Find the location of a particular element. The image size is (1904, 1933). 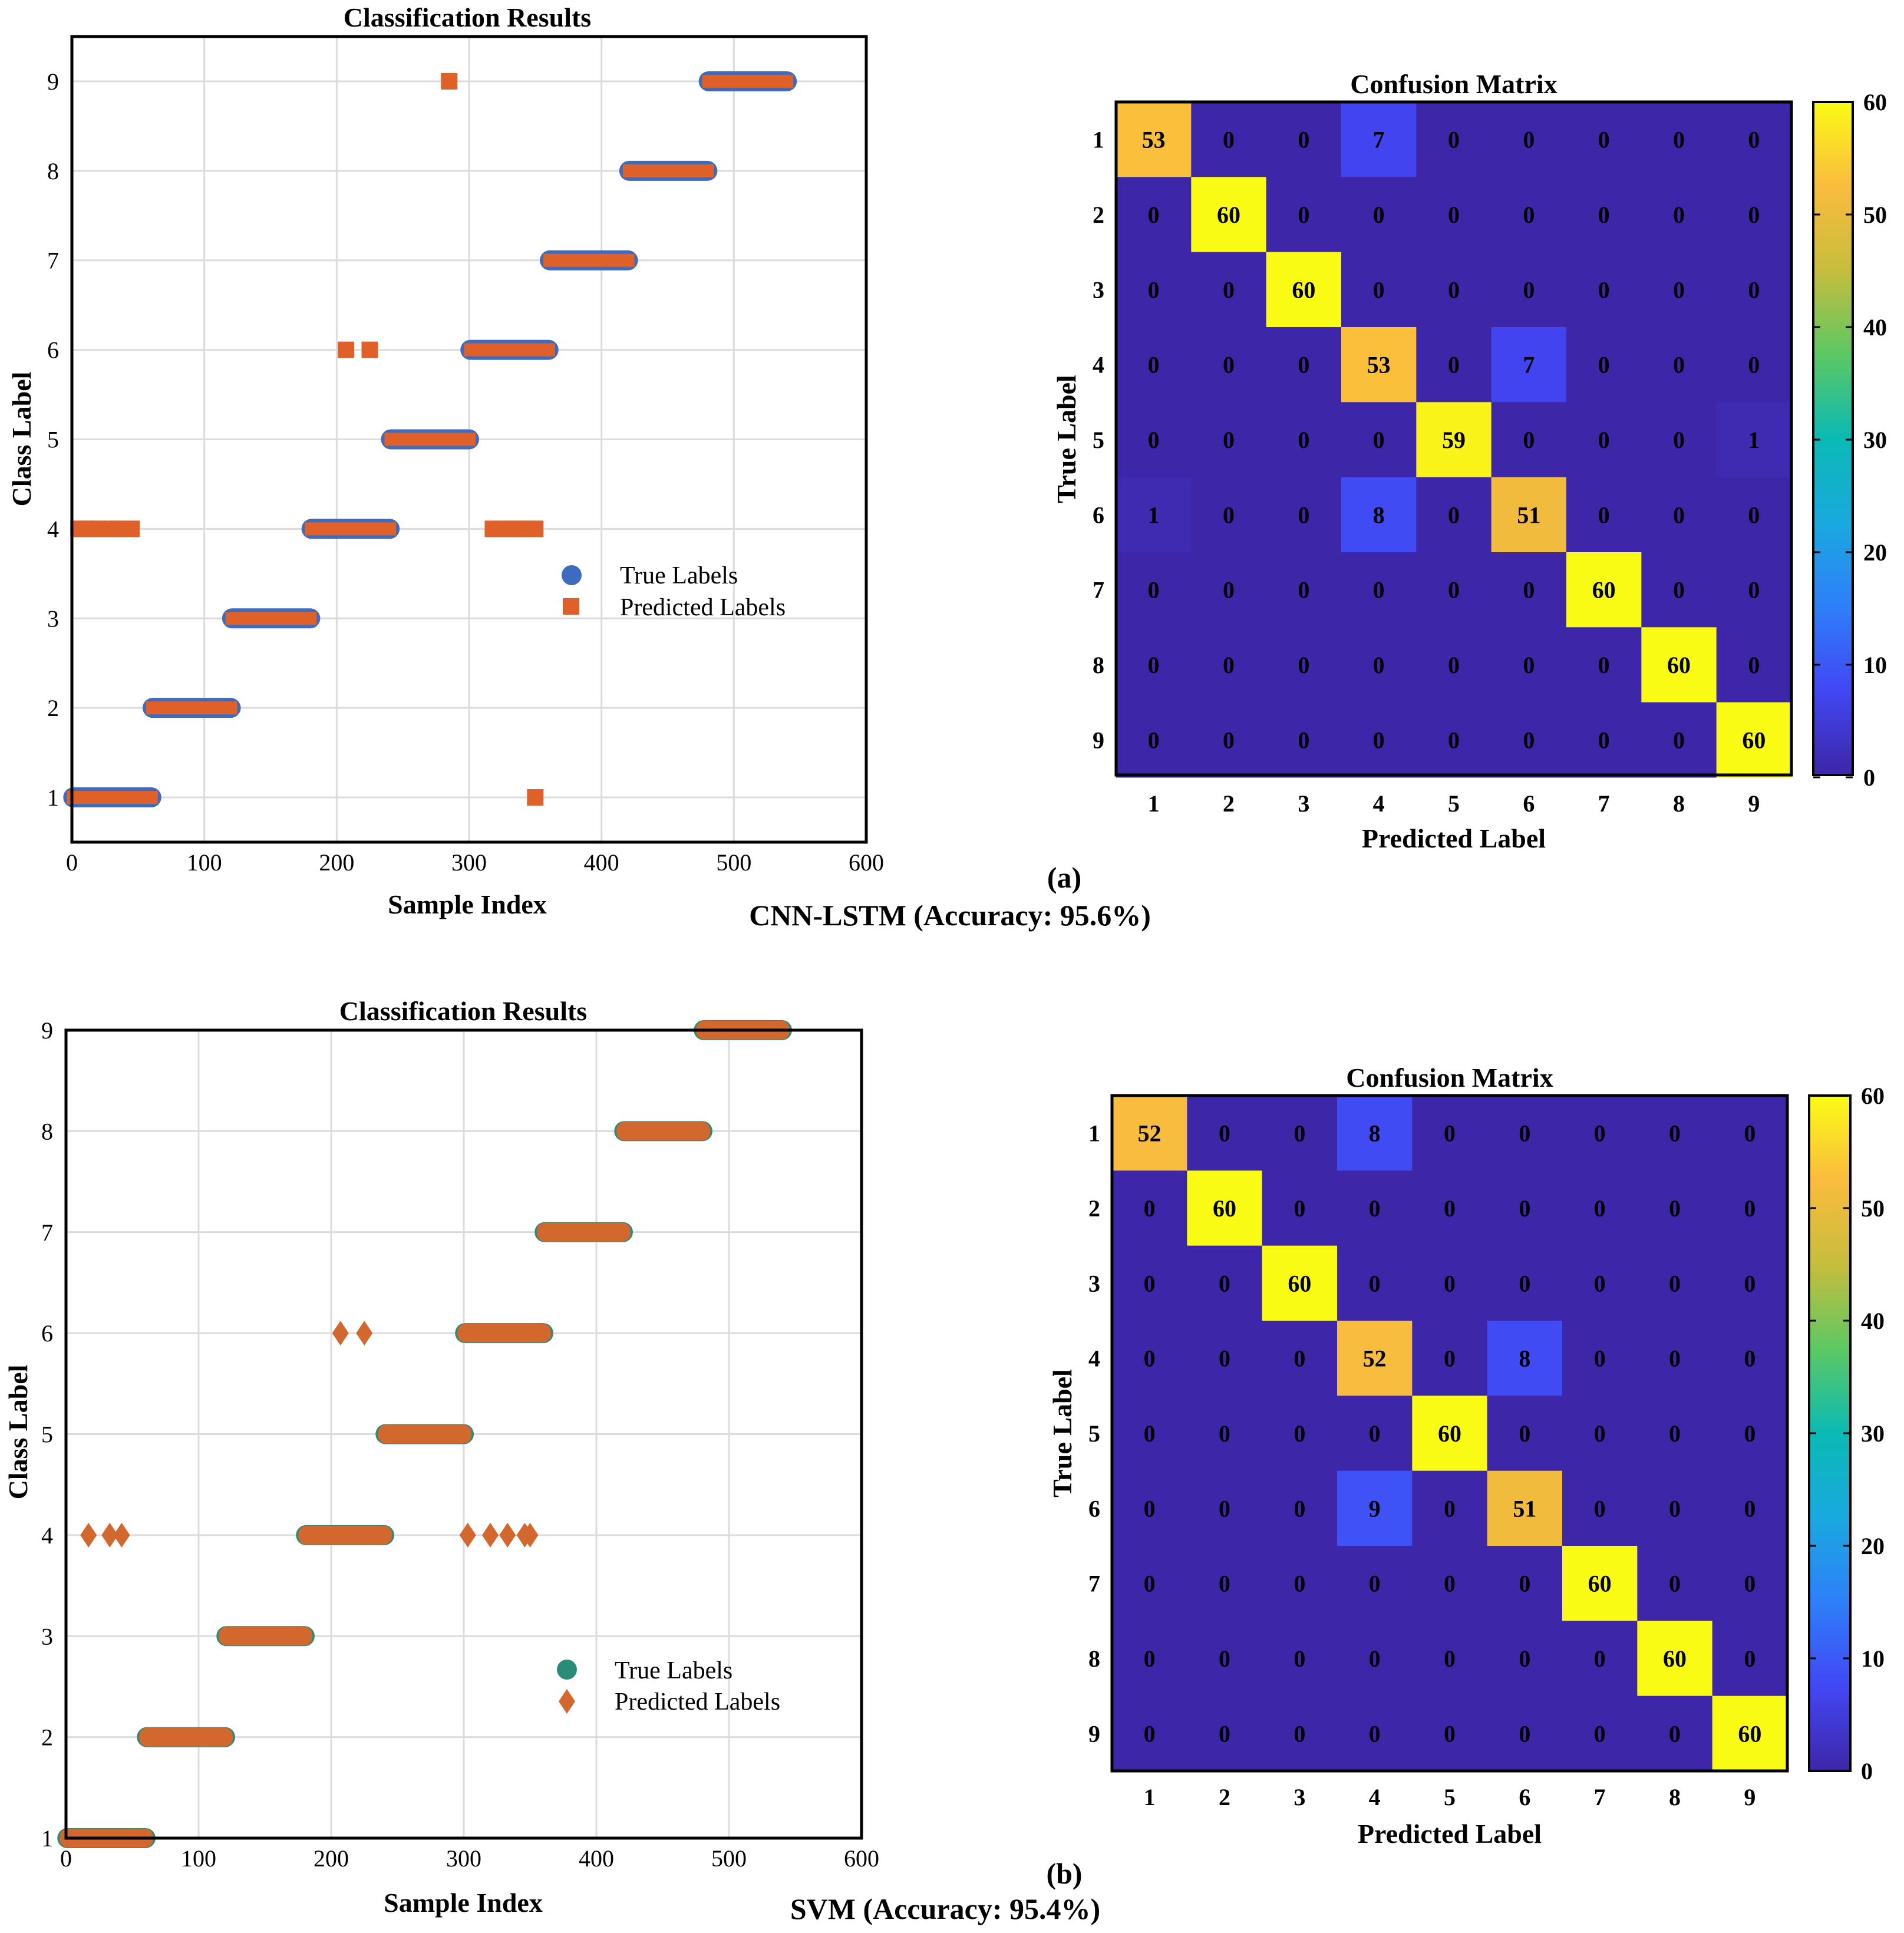

panel-a-misclassified-point is located at coordinates (131, 528).